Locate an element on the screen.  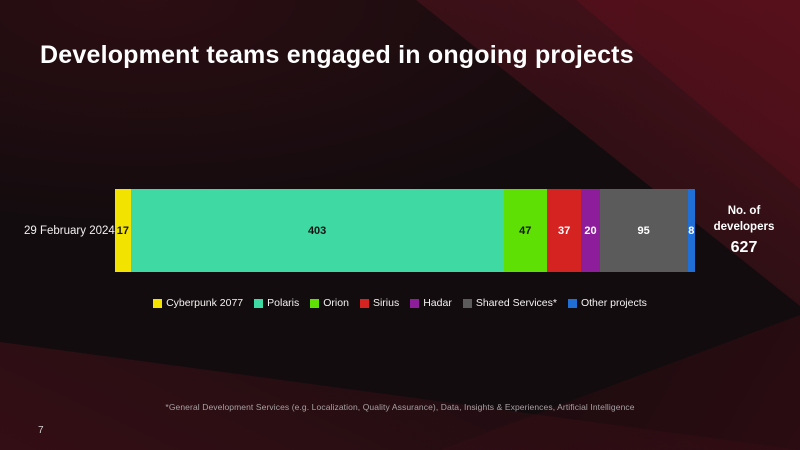
legend-label: Orion is located at coordinates (336, 303).